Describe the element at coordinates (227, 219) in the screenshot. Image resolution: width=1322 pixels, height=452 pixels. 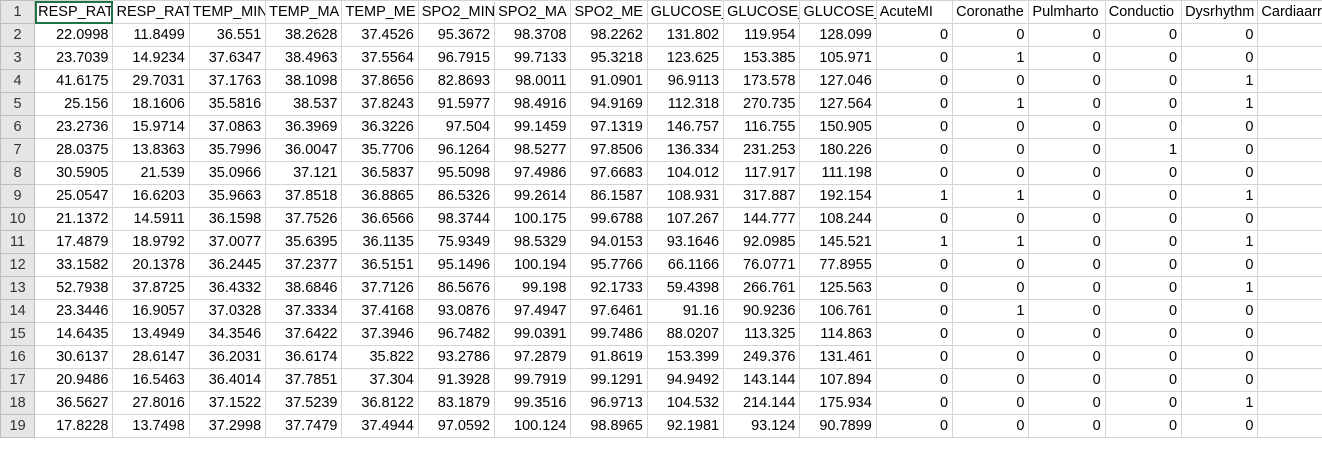
I see `table-cell: 36.1598` at that location.